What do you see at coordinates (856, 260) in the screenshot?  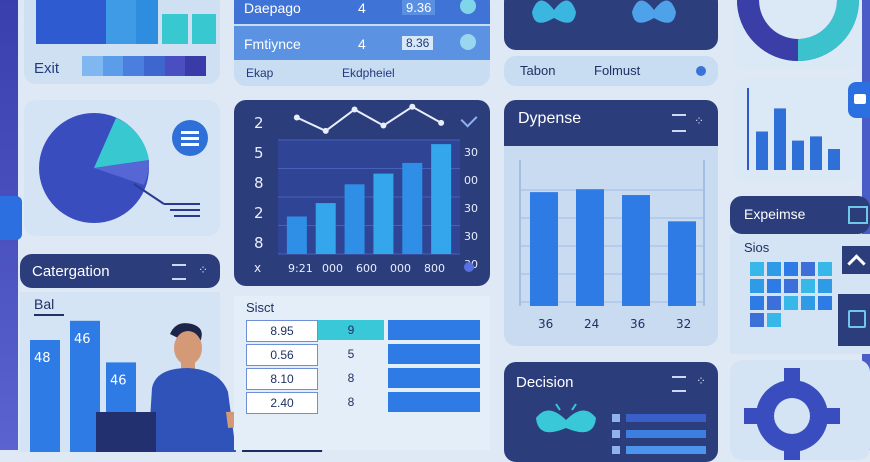 I see `chevron-up-icon` at bounding box center [856, 260].